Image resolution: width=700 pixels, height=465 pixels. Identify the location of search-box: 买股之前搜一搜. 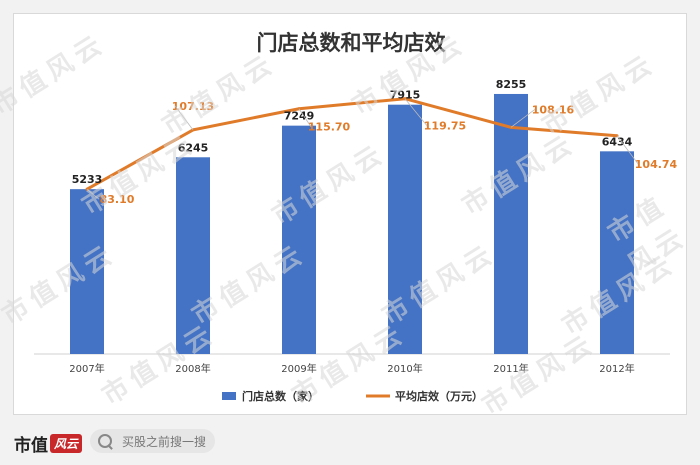
(152, 441).